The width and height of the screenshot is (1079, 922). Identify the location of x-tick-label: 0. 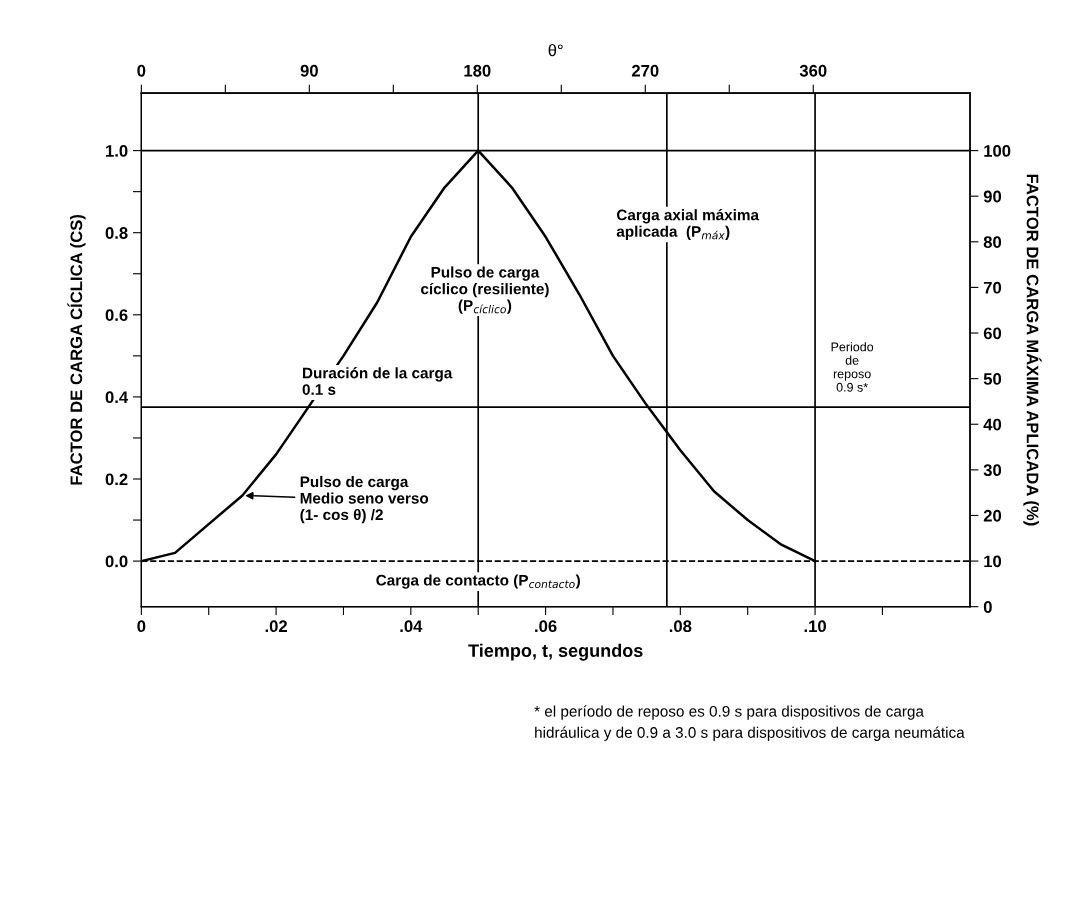
(141, 626).